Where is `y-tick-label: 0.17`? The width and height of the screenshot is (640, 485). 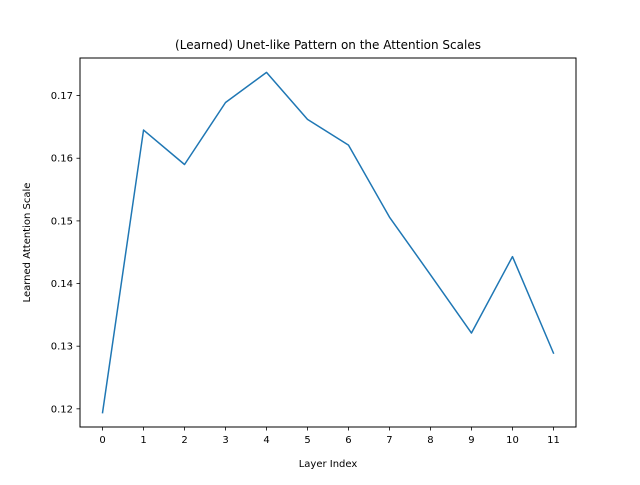 y-tick-label: 0.17 is located at coordinates (62, 96).